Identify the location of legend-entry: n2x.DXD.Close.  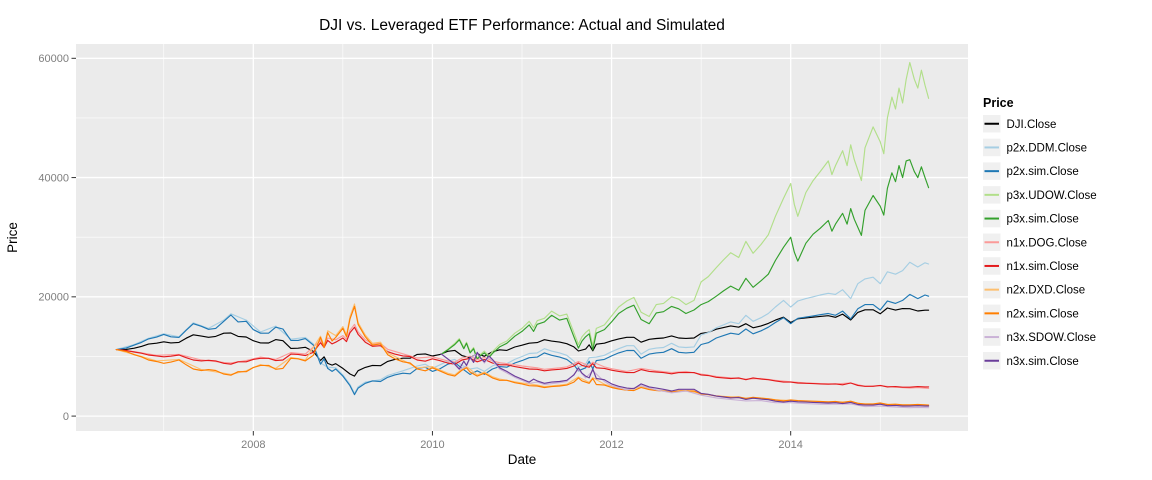
(1034, 289).